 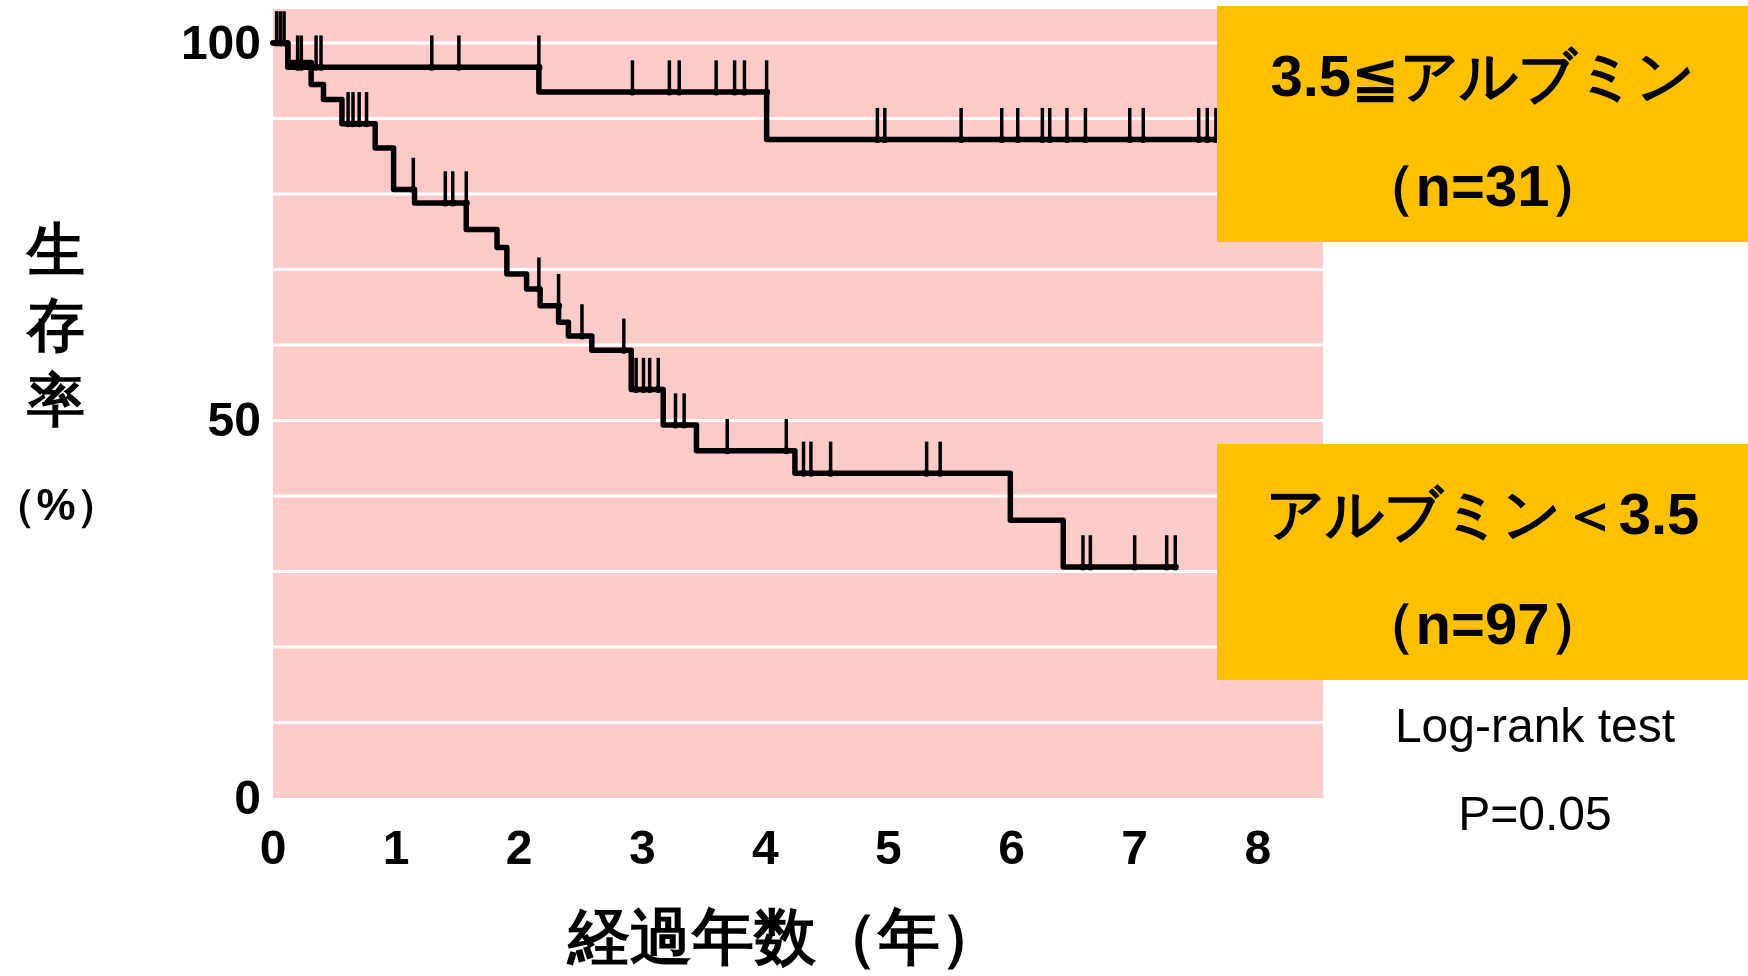 What do you see at coordinates (766, 847) in the screenshot?
I see `x-tick-label: 4` at bounding box center [766, 847].